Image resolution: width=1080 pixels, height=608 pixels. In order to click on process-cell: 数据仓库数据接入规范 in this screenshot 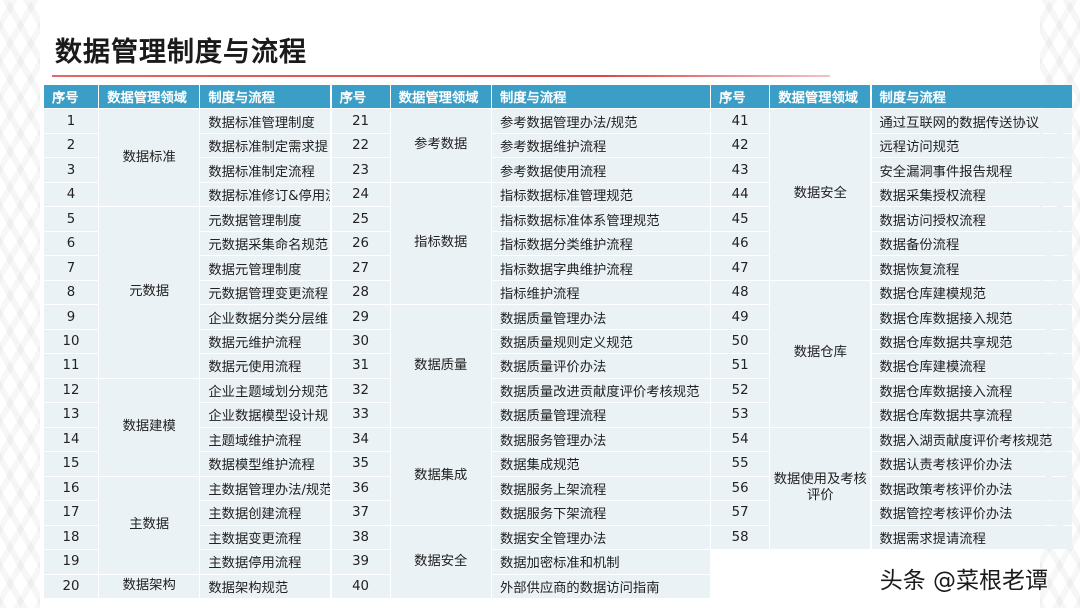, I will do `click(971, 317)`.